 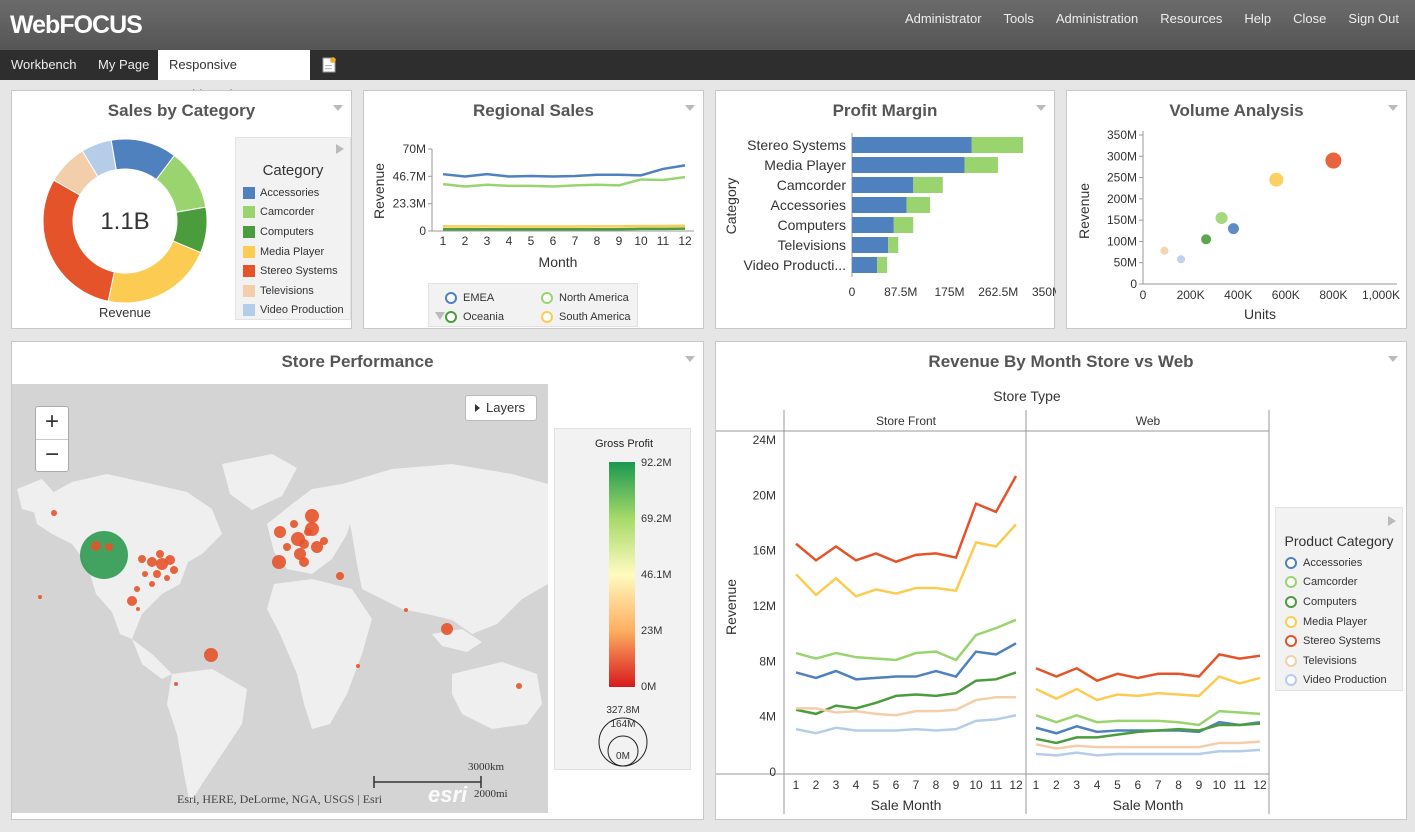 What do you see at coordinates (124, 64) in the screenshot?
I see `tab-my-page: My Page` at bounding box center [124, 64].